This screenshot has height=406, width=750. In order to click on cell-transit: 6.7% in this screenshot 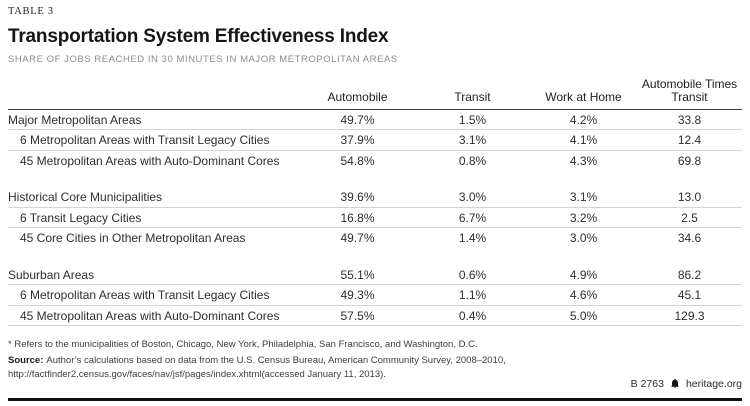, I will do `click(472, 217)`.